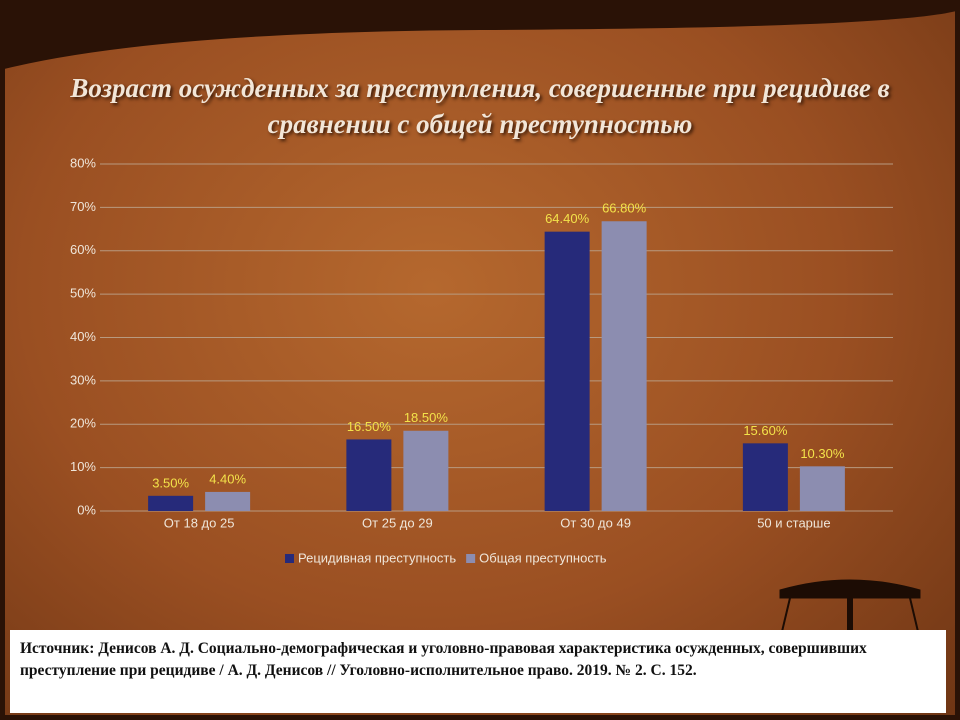 Image resolution: width=960 pixels, height=720 pixels. What do you see at coordinates (83, 336) in the screenshot?
I see `y-tick-label: 40%` at bounding box center [83, 336].